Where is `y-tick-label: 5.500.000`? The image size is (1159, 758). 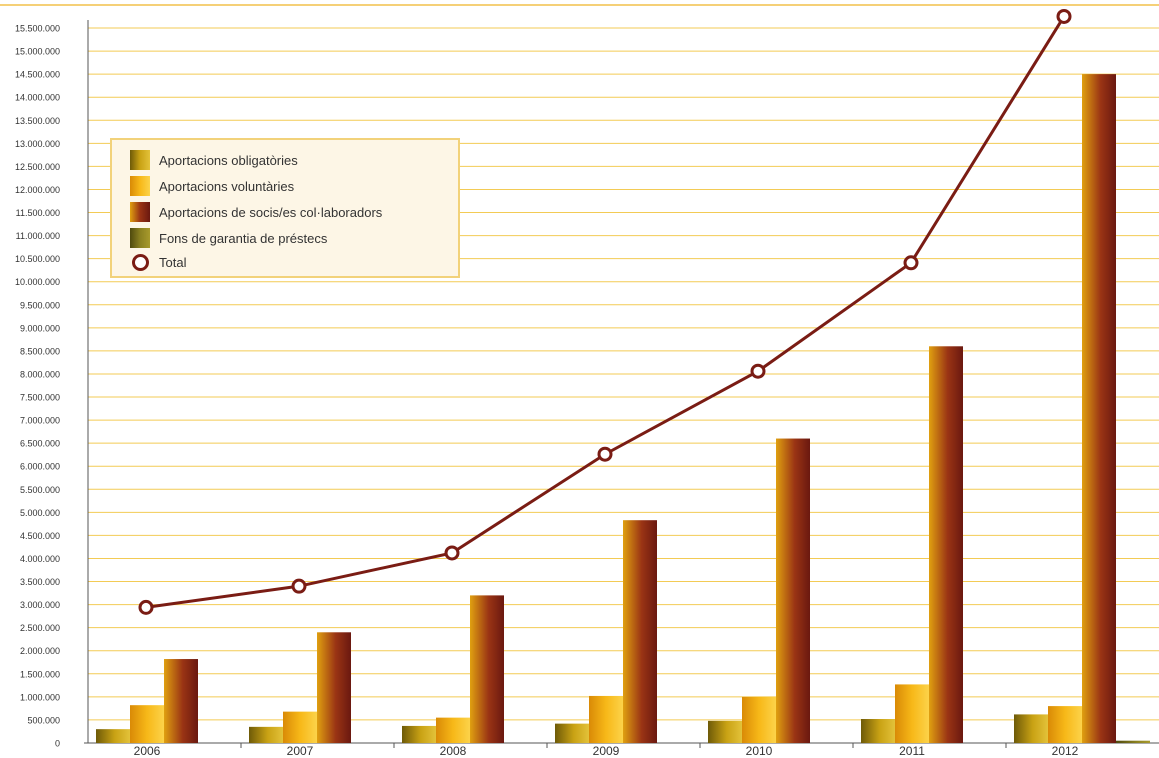
y-tick-label: 5.500.000 is located at coordinates (40, 490).